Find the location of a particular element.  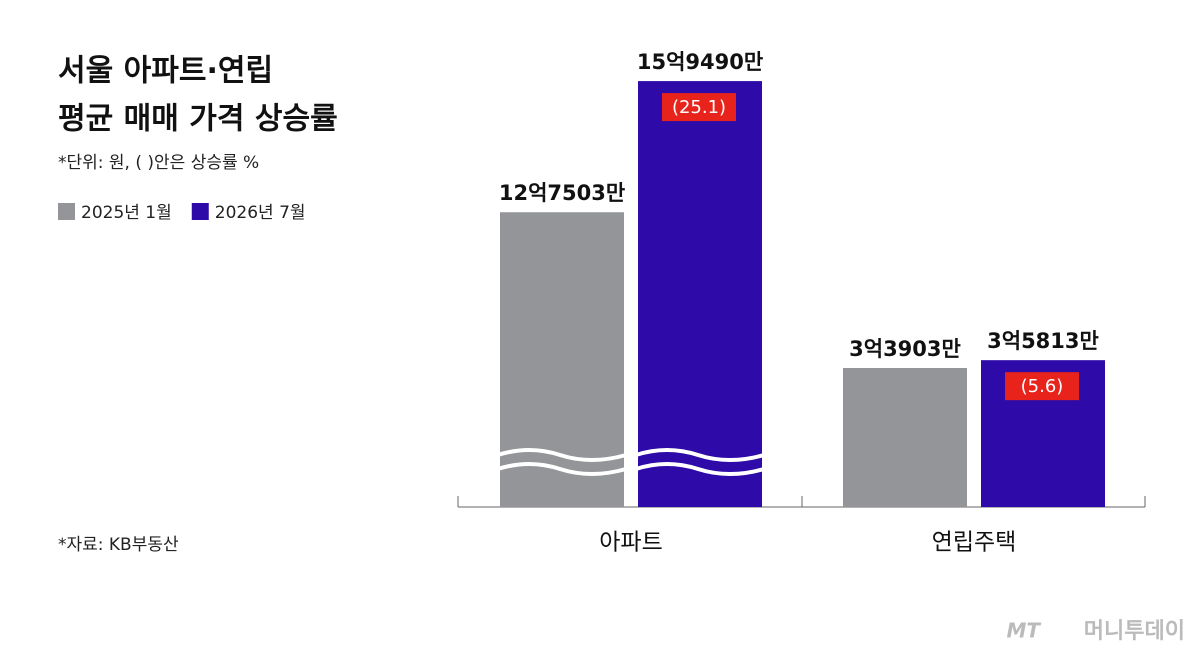

value-label: 12억7503만 is located at coordinates (562, 193).